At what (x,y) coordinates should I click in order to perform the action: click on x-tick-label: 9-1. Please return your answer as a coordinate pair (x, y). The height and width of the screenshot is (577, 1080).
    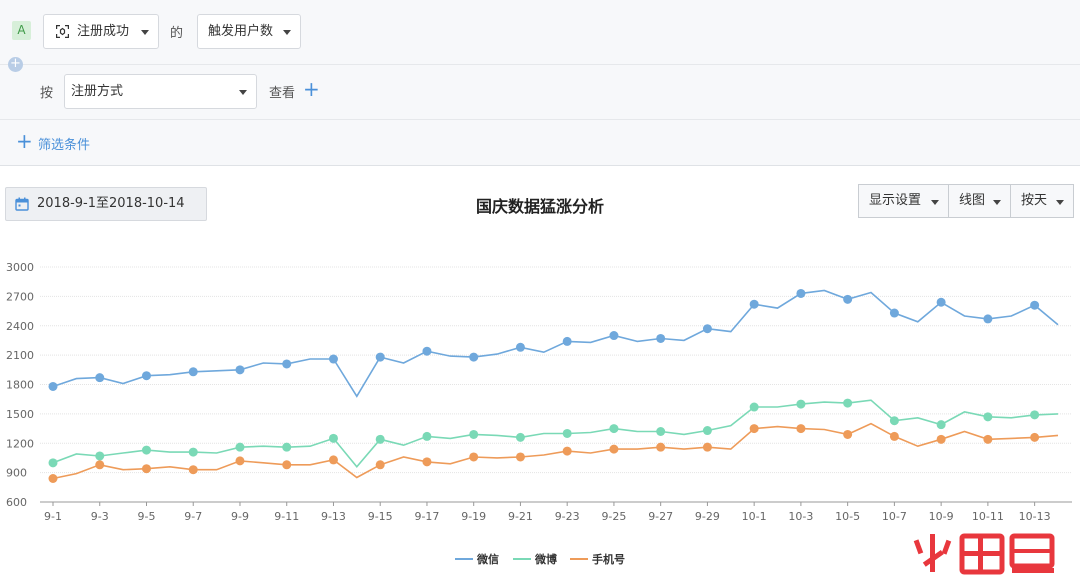
    Looking at the image, I should click on (53, 516).